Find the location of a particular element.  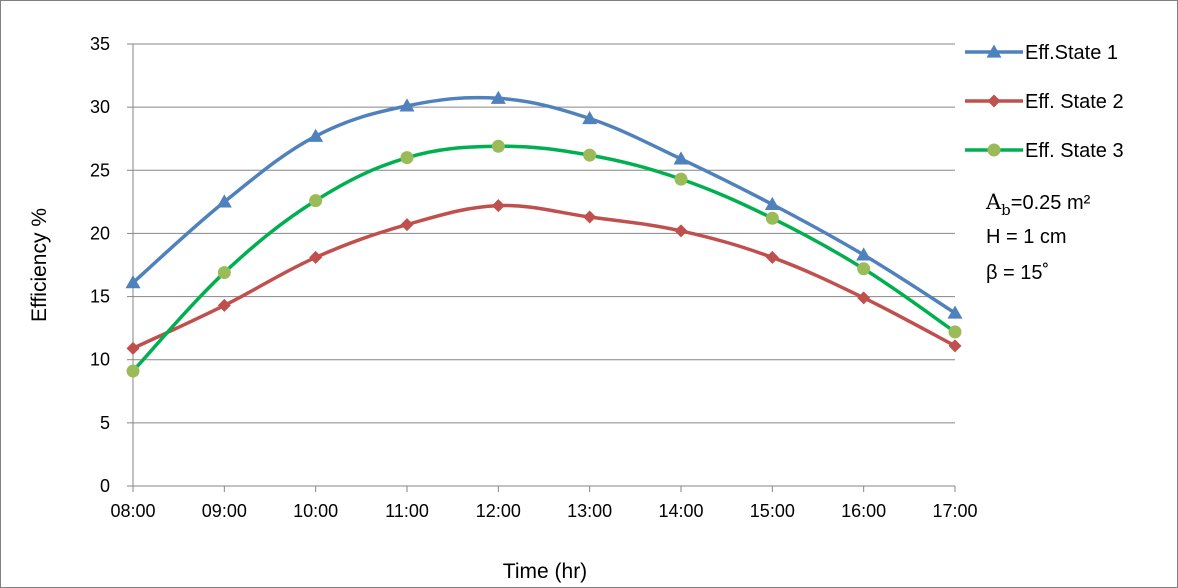

area-note: Ab=0.25 m² is located at coordinates (1038, 204).